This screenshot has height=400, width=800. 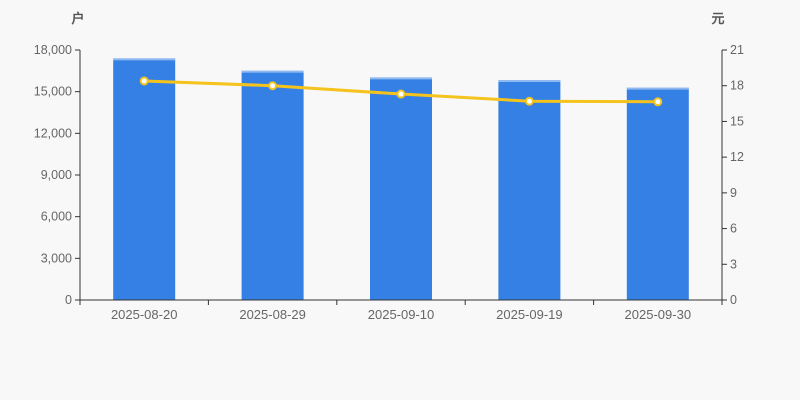 I want to click on x-axis-label: 2025-09-19, so click(x=529, y=314).